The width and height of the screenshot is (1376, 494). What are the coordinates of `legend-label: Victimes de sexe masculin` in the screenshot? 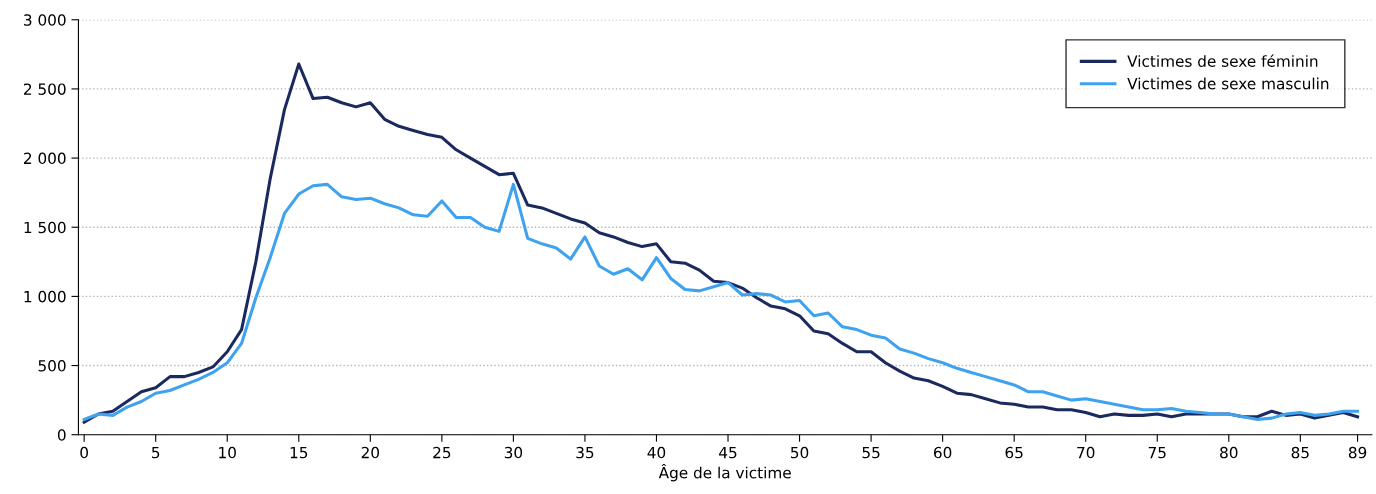 It's located at (1228, 83).